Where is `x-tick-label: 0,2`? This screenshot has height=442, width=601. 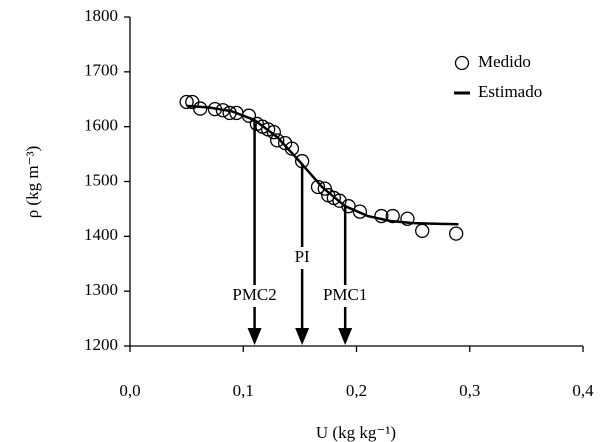 x-tick-label: 0,2 is located at coordinates (356, 390).